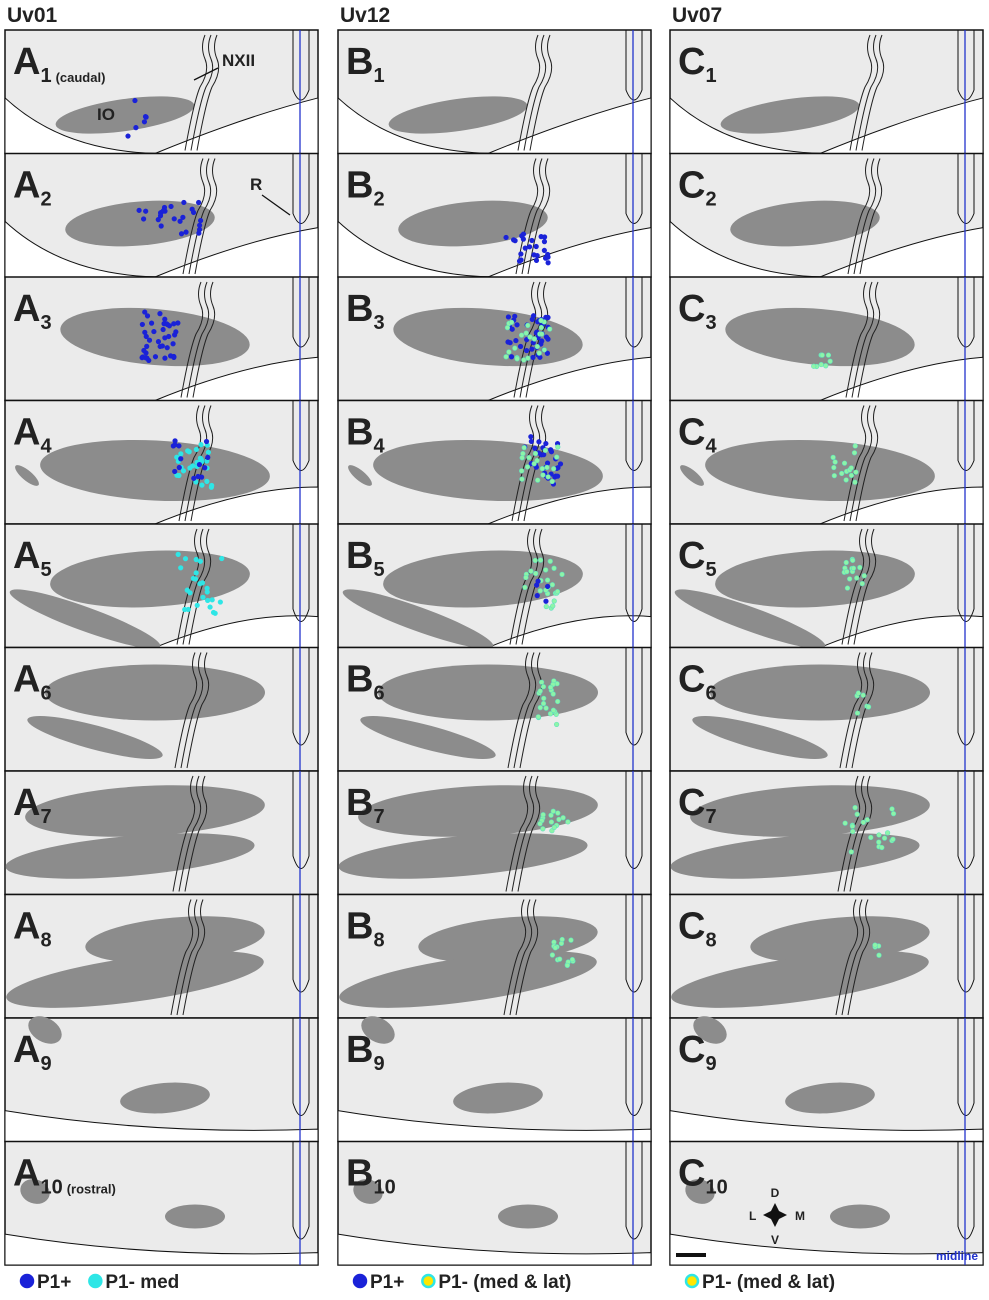 This screenshot has width=989, height=1300. Describe the element at coordinates (365, 682) in the screenshot. I see `panel-label: B6` at that location.